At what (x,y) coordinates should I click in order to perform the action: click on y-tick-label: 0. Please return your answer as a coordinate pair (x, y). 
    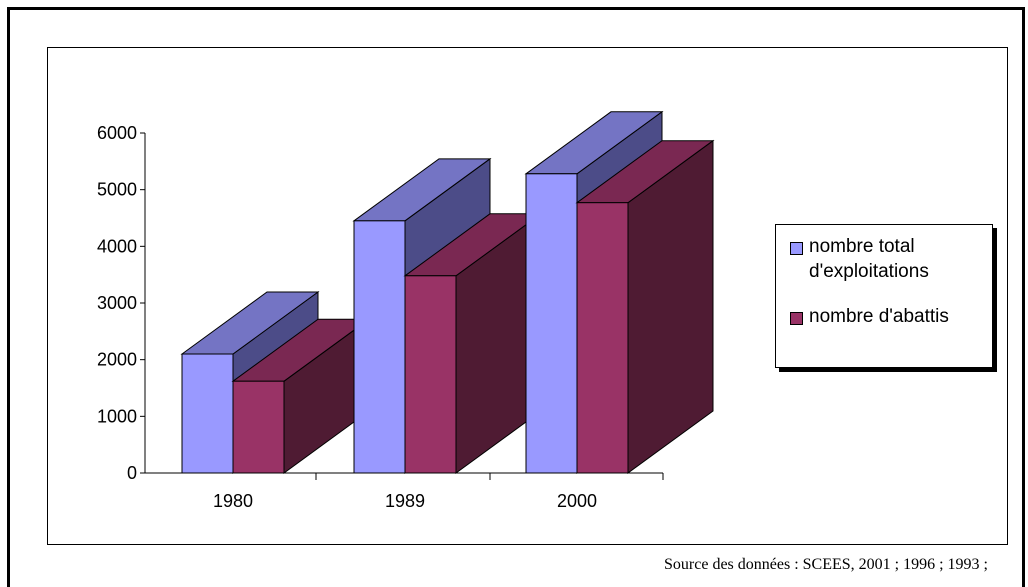
    Looking at the image, I should click on (132, 473).